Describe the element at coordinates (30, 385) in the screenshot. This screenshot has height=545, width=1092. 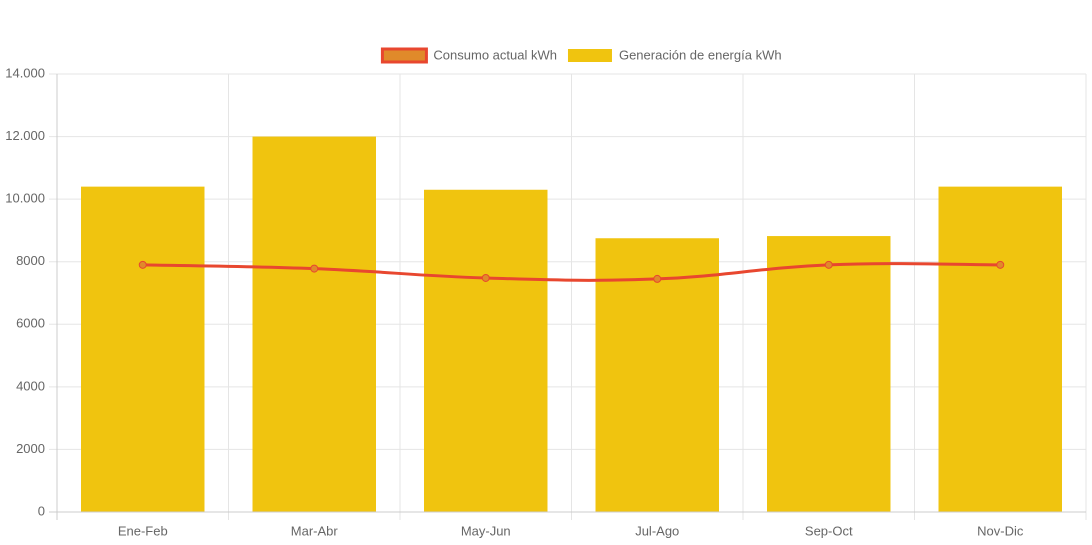
I see `y-tick-label: 4000` at that location.